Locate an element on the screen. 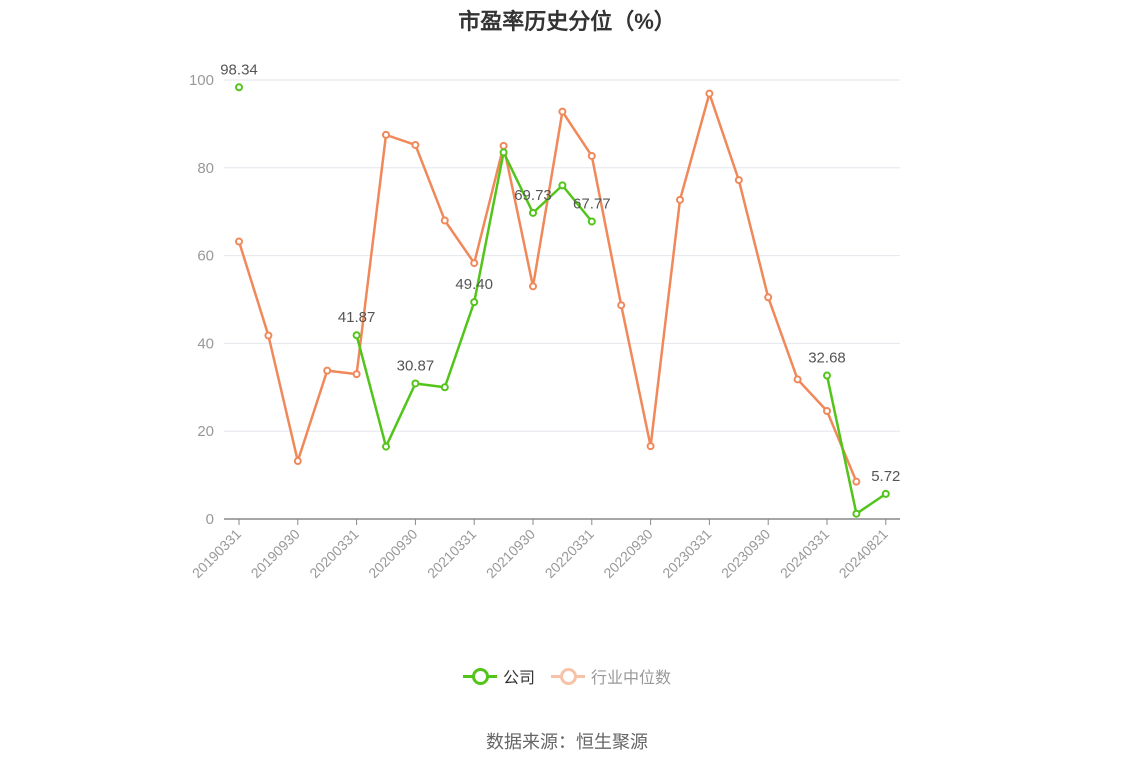  legend-industry-label: 行业中位数 is located at coordinates (631, 678).